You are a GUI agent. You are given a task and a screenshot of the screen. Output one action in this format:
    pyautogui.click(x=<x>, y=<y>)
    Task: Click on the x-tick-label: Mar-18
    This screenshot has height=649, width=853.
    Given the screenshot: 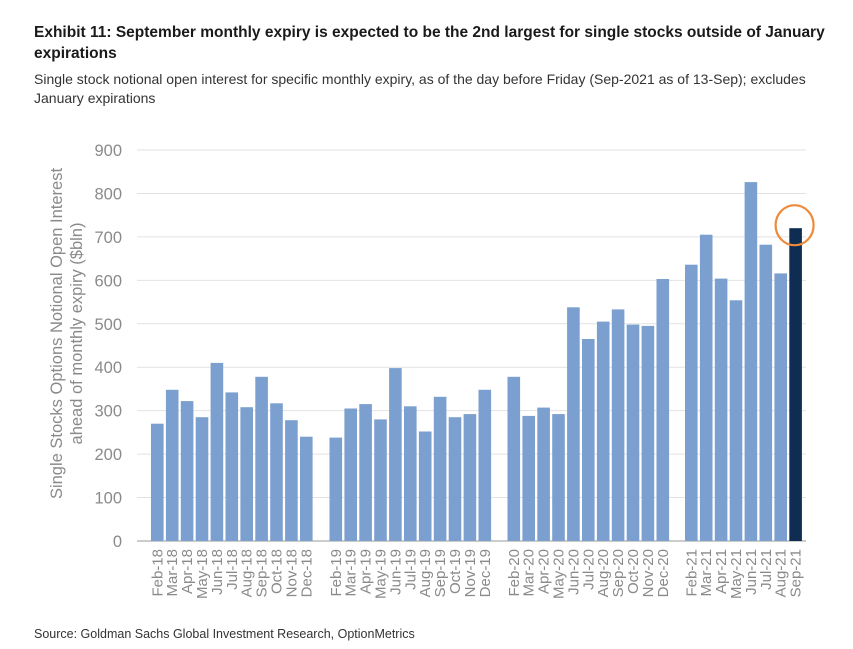 What is the action you would take?
    pyautogui.click(x=172, y=573)
    